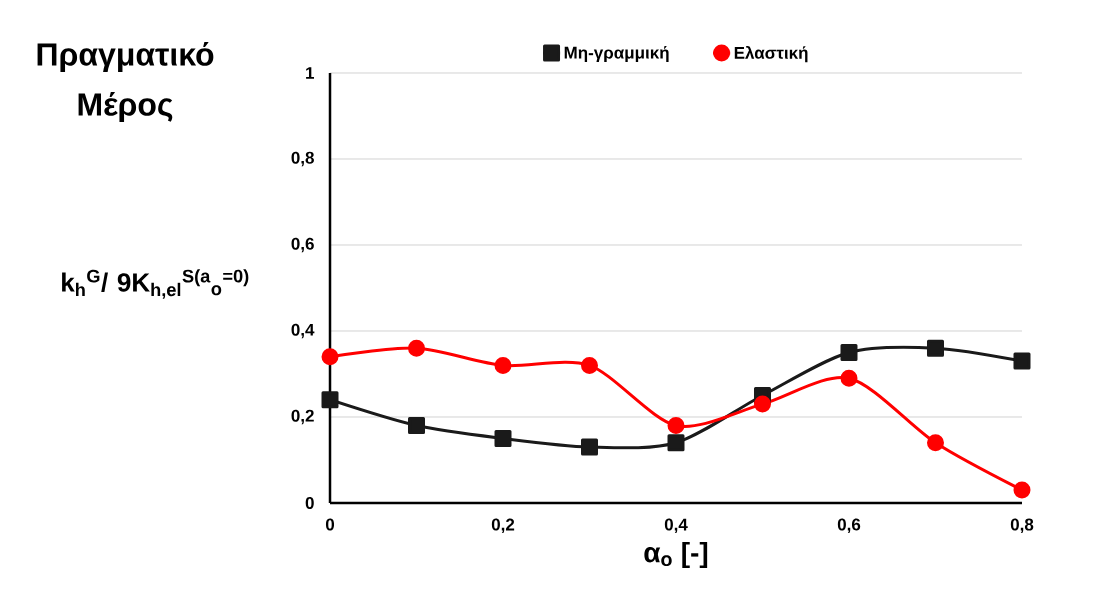  Describe the element at coordinates (303, 331) in the screenshot. I see `y-tick-label: 0,4` at that location.